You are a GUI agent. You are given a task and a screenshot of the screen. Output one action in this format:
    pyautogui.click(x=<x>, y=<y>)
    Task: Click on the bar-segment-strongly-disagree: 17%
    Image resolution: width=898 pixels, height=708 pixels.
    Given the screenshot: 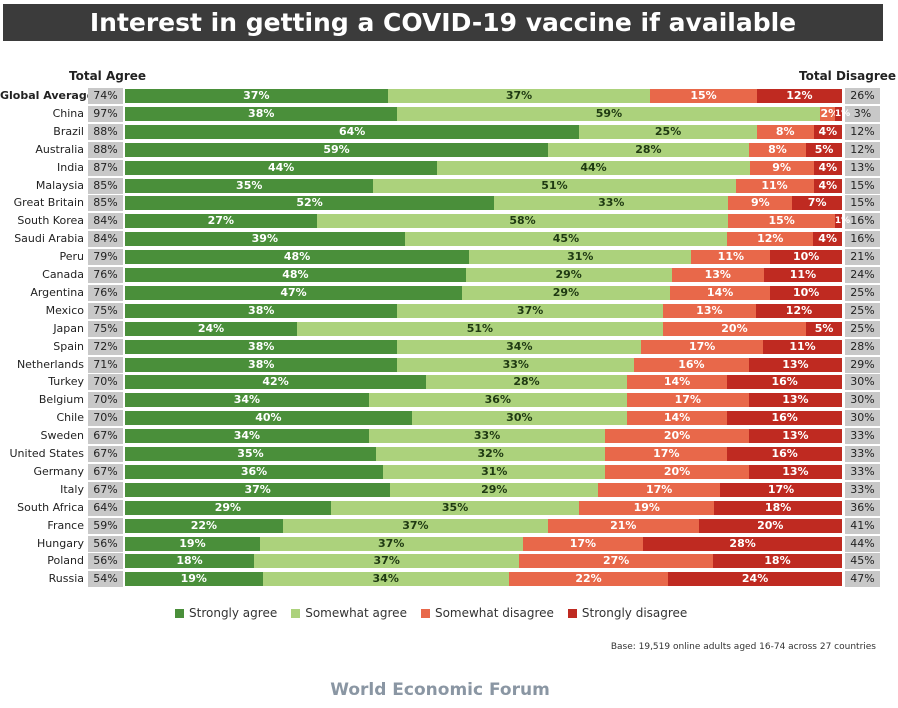 What is the action you would take?
    pyautogui.click(x=781, y=489)
    